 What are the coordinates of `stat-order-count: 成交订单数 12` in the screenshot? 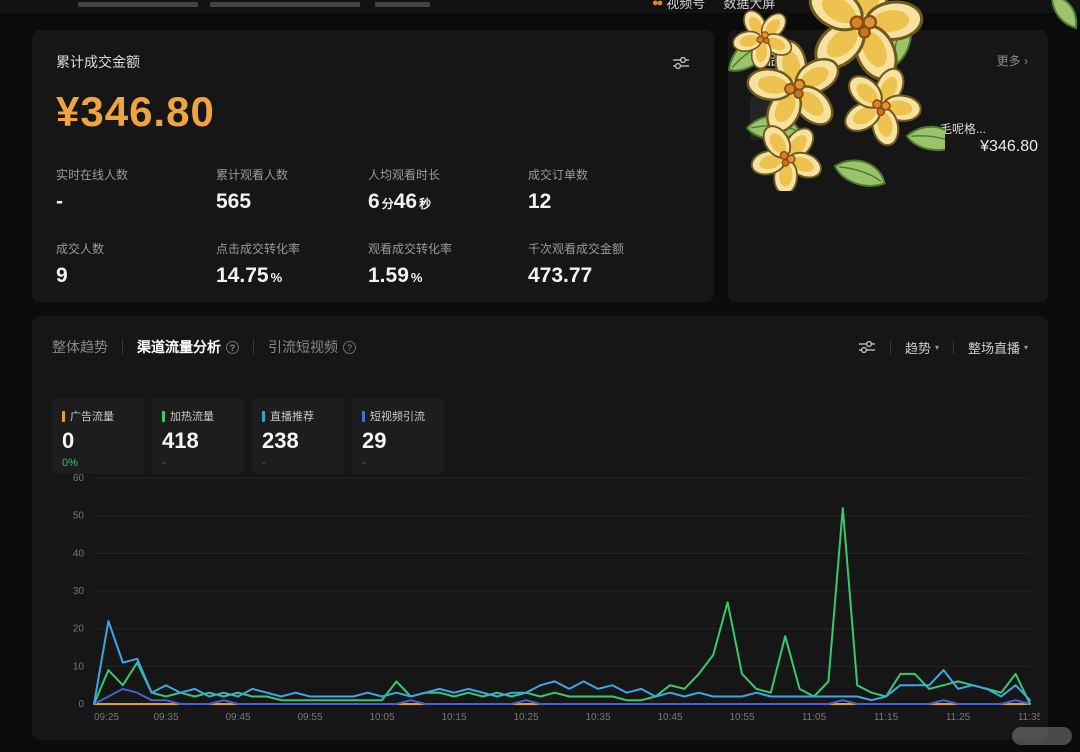 It's located at (558, 190).